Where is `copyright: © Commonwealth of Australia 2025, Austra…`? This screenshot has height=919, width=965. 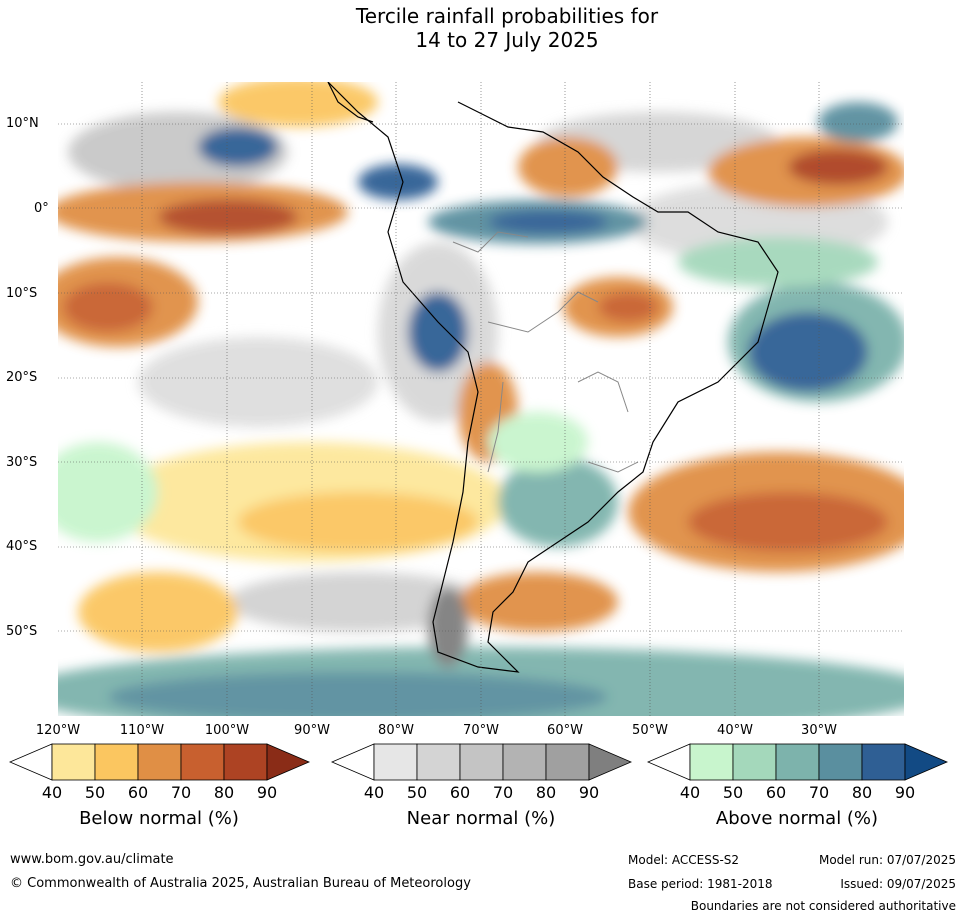 copyright: © Commonwealth of Australia 2025, Austra… is located at coordinates (240, 883).